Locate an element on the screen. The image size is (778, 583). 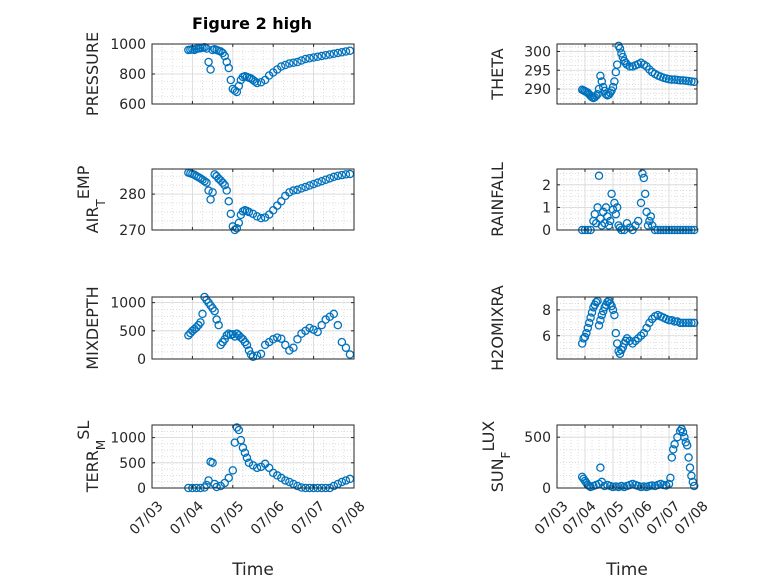
y-axis-label: MIXDEPTH is located at coordinates (92, 327).